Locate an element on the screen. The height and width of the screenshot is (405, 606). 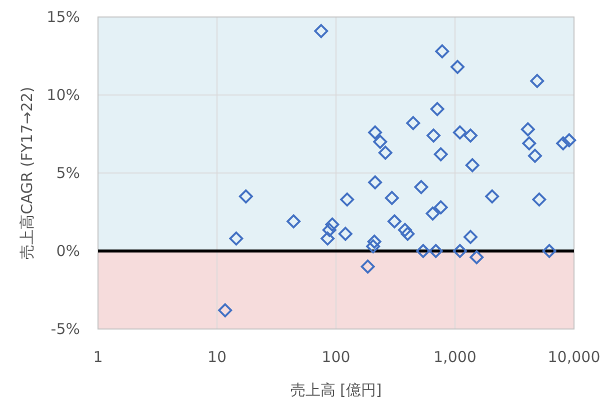
x-tick-label: 100 is located at coordinates (336, 357).